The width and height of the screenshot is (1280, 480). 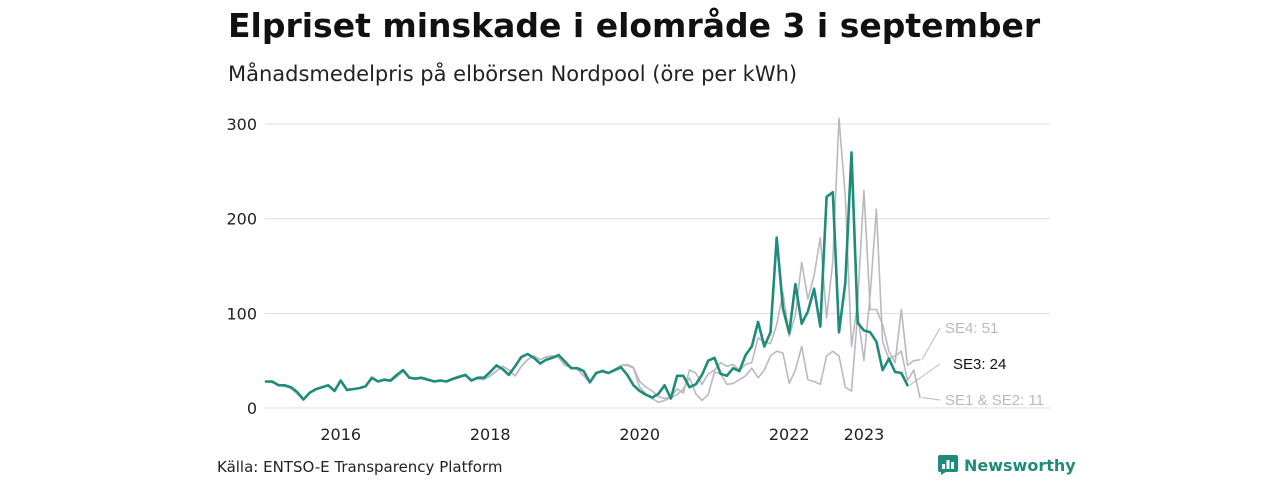 I want to click on leader-se3, so click(x=925, y=374).